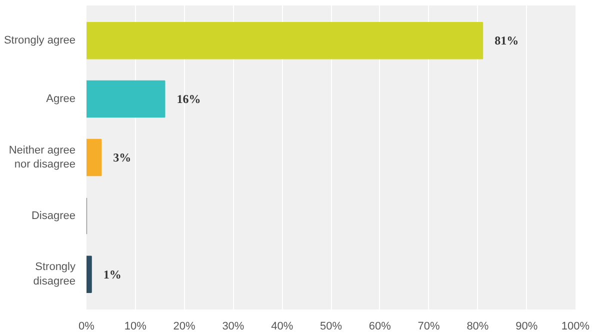 Image resolution: width=600 pixels, height=335 pixels. Describe the element at coordinates (380, 326) in the screenshot. I see `x-tick-label: 60%` at that location.